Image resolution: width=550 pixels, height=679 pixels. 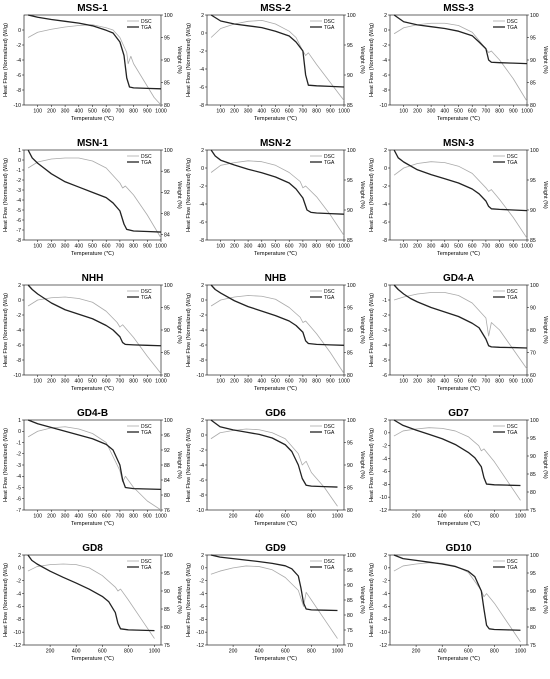 What do you see at coordinates (92, 600) in the screenshot?
I see `plot-frame` at bounding box center [92, 600].